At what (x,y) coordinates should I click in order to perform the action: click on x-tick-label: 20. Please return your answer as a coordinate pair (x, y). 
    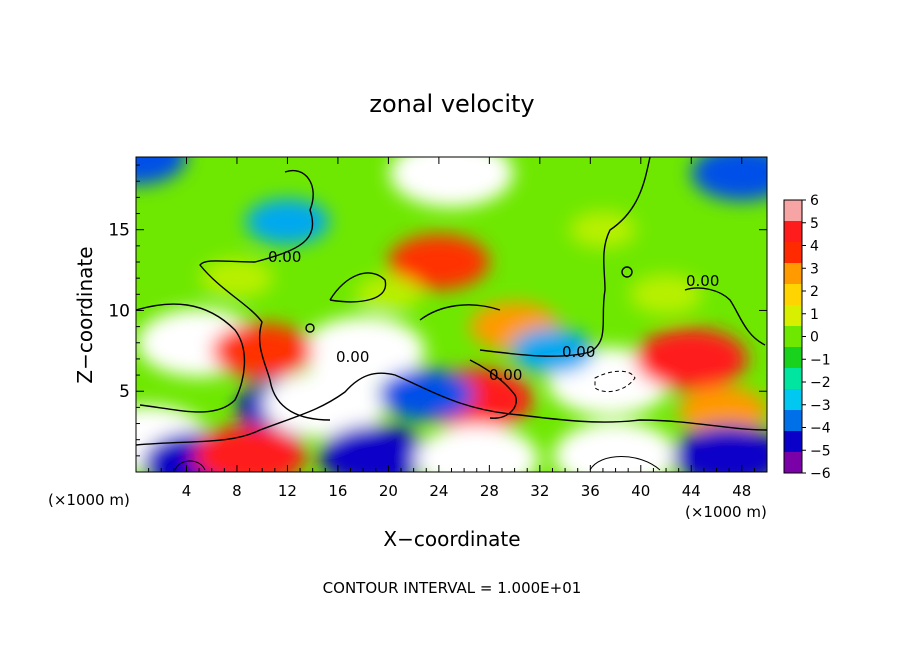
    Looking at the image, I should click on (388, 491).